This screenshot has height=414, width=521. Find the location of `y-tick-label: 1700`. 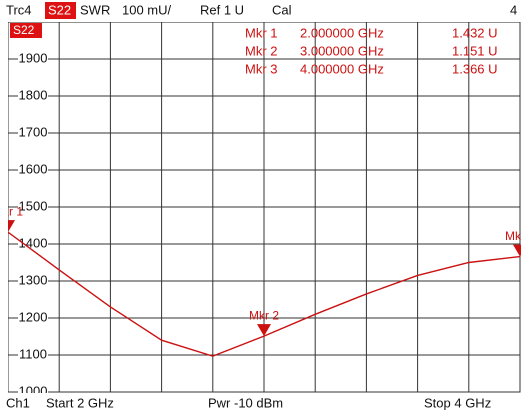

y-tick-label: 1700 is located at coordinates (33, 131).